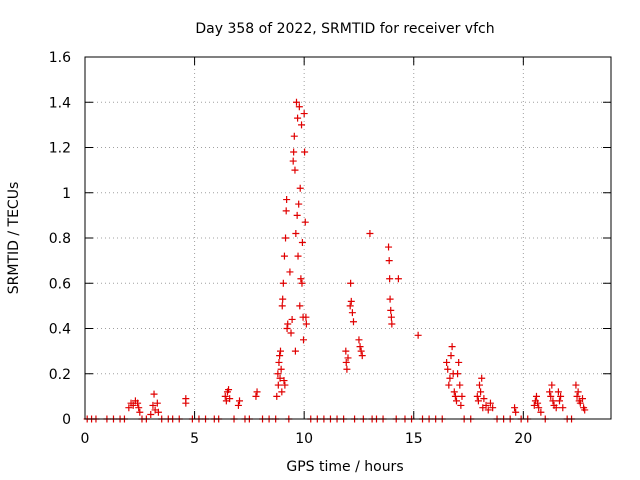 The width and height of the screenshot is (640, 480). What do you see at coordinates (60, 103) in the screenshot?
I see `y-tick-label: 1.4` at bounding box center [60, 103].